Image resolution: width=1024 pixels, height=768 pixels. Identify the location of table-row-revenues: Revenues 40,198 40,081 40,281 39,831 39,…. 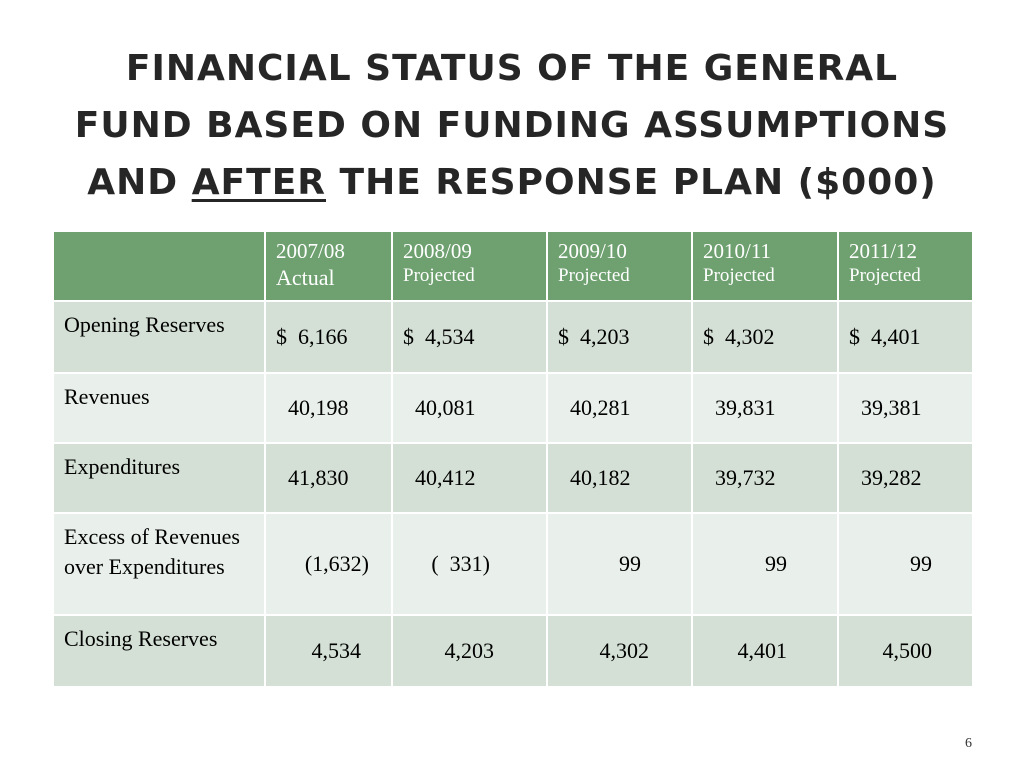
(513, 408).